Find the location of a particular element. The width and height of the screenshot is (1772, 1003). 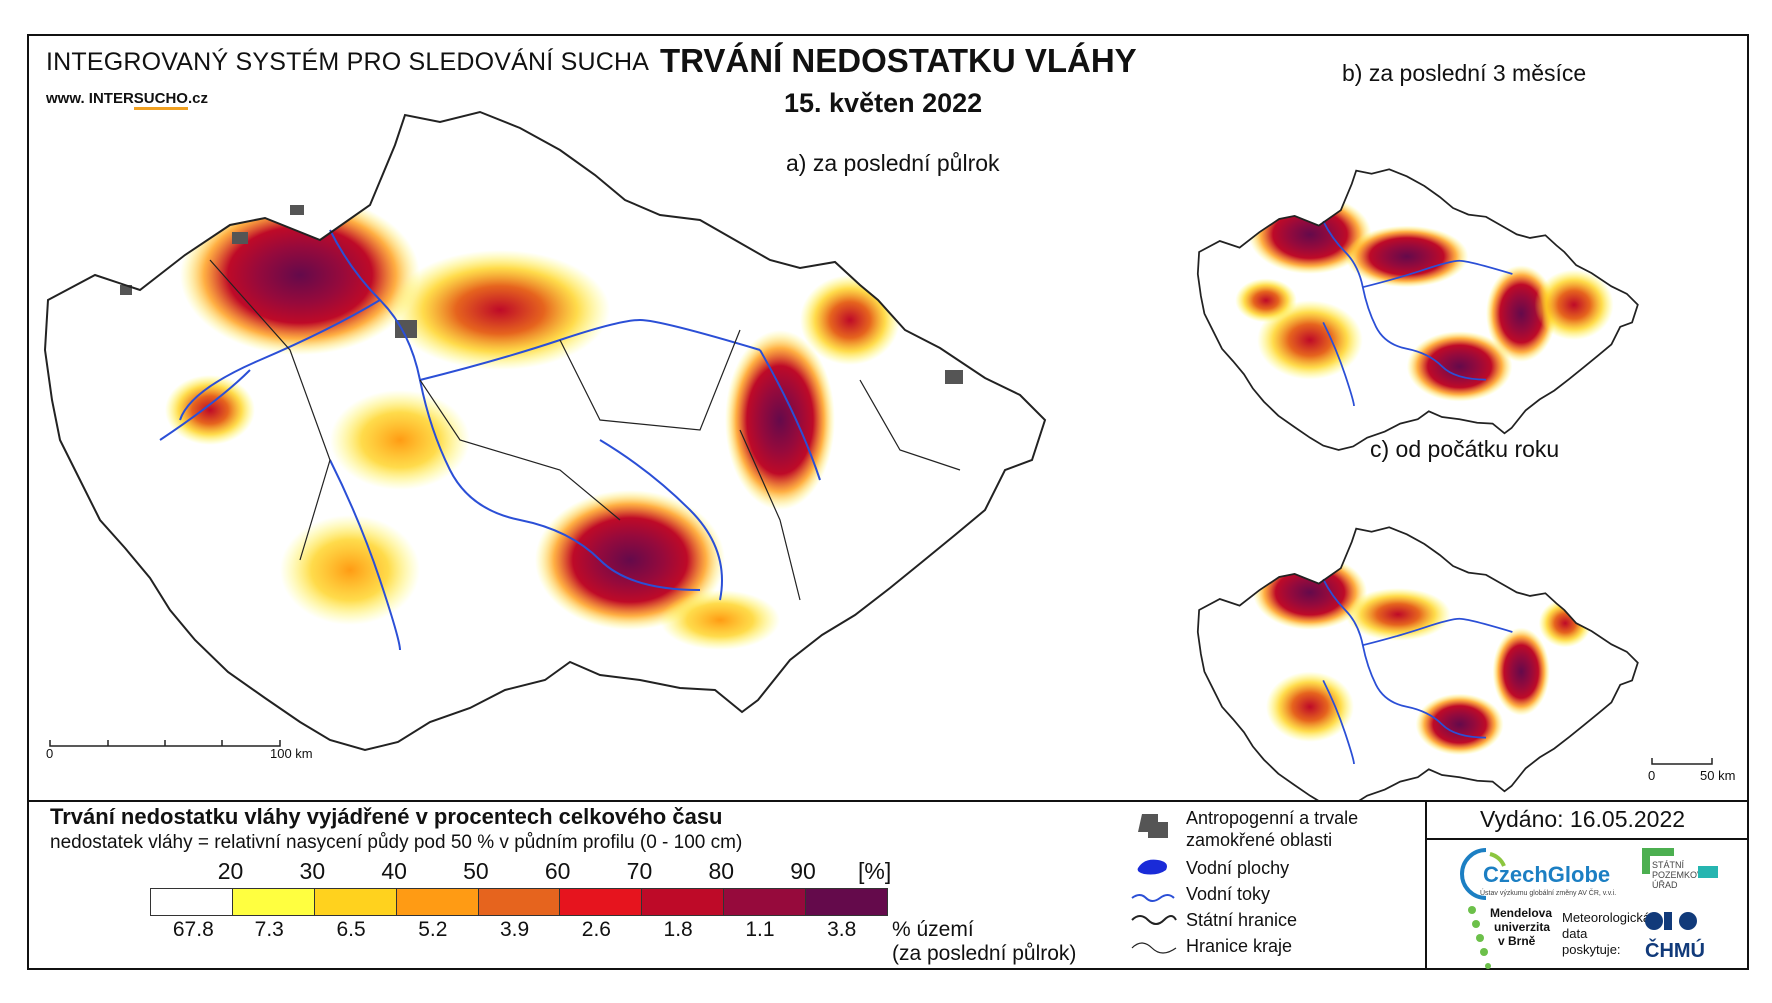

legend-threshold-label: 90 is located at coordinates (803, 871).